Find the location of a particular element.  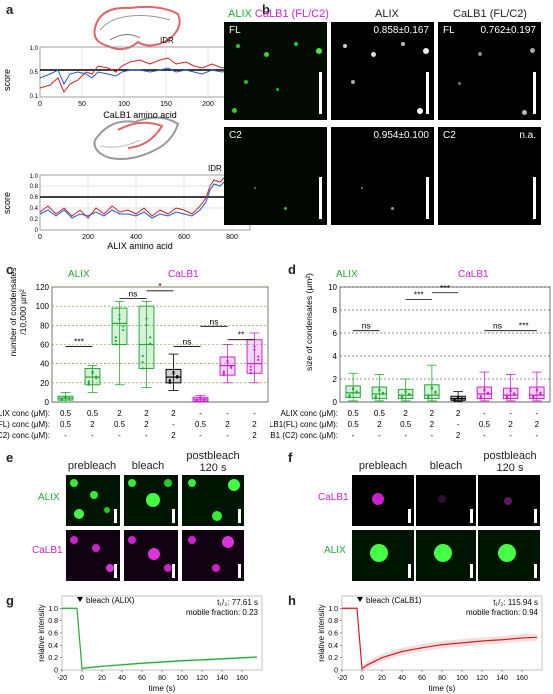

d-ytick: 10 is located at coordinates (332, 287).